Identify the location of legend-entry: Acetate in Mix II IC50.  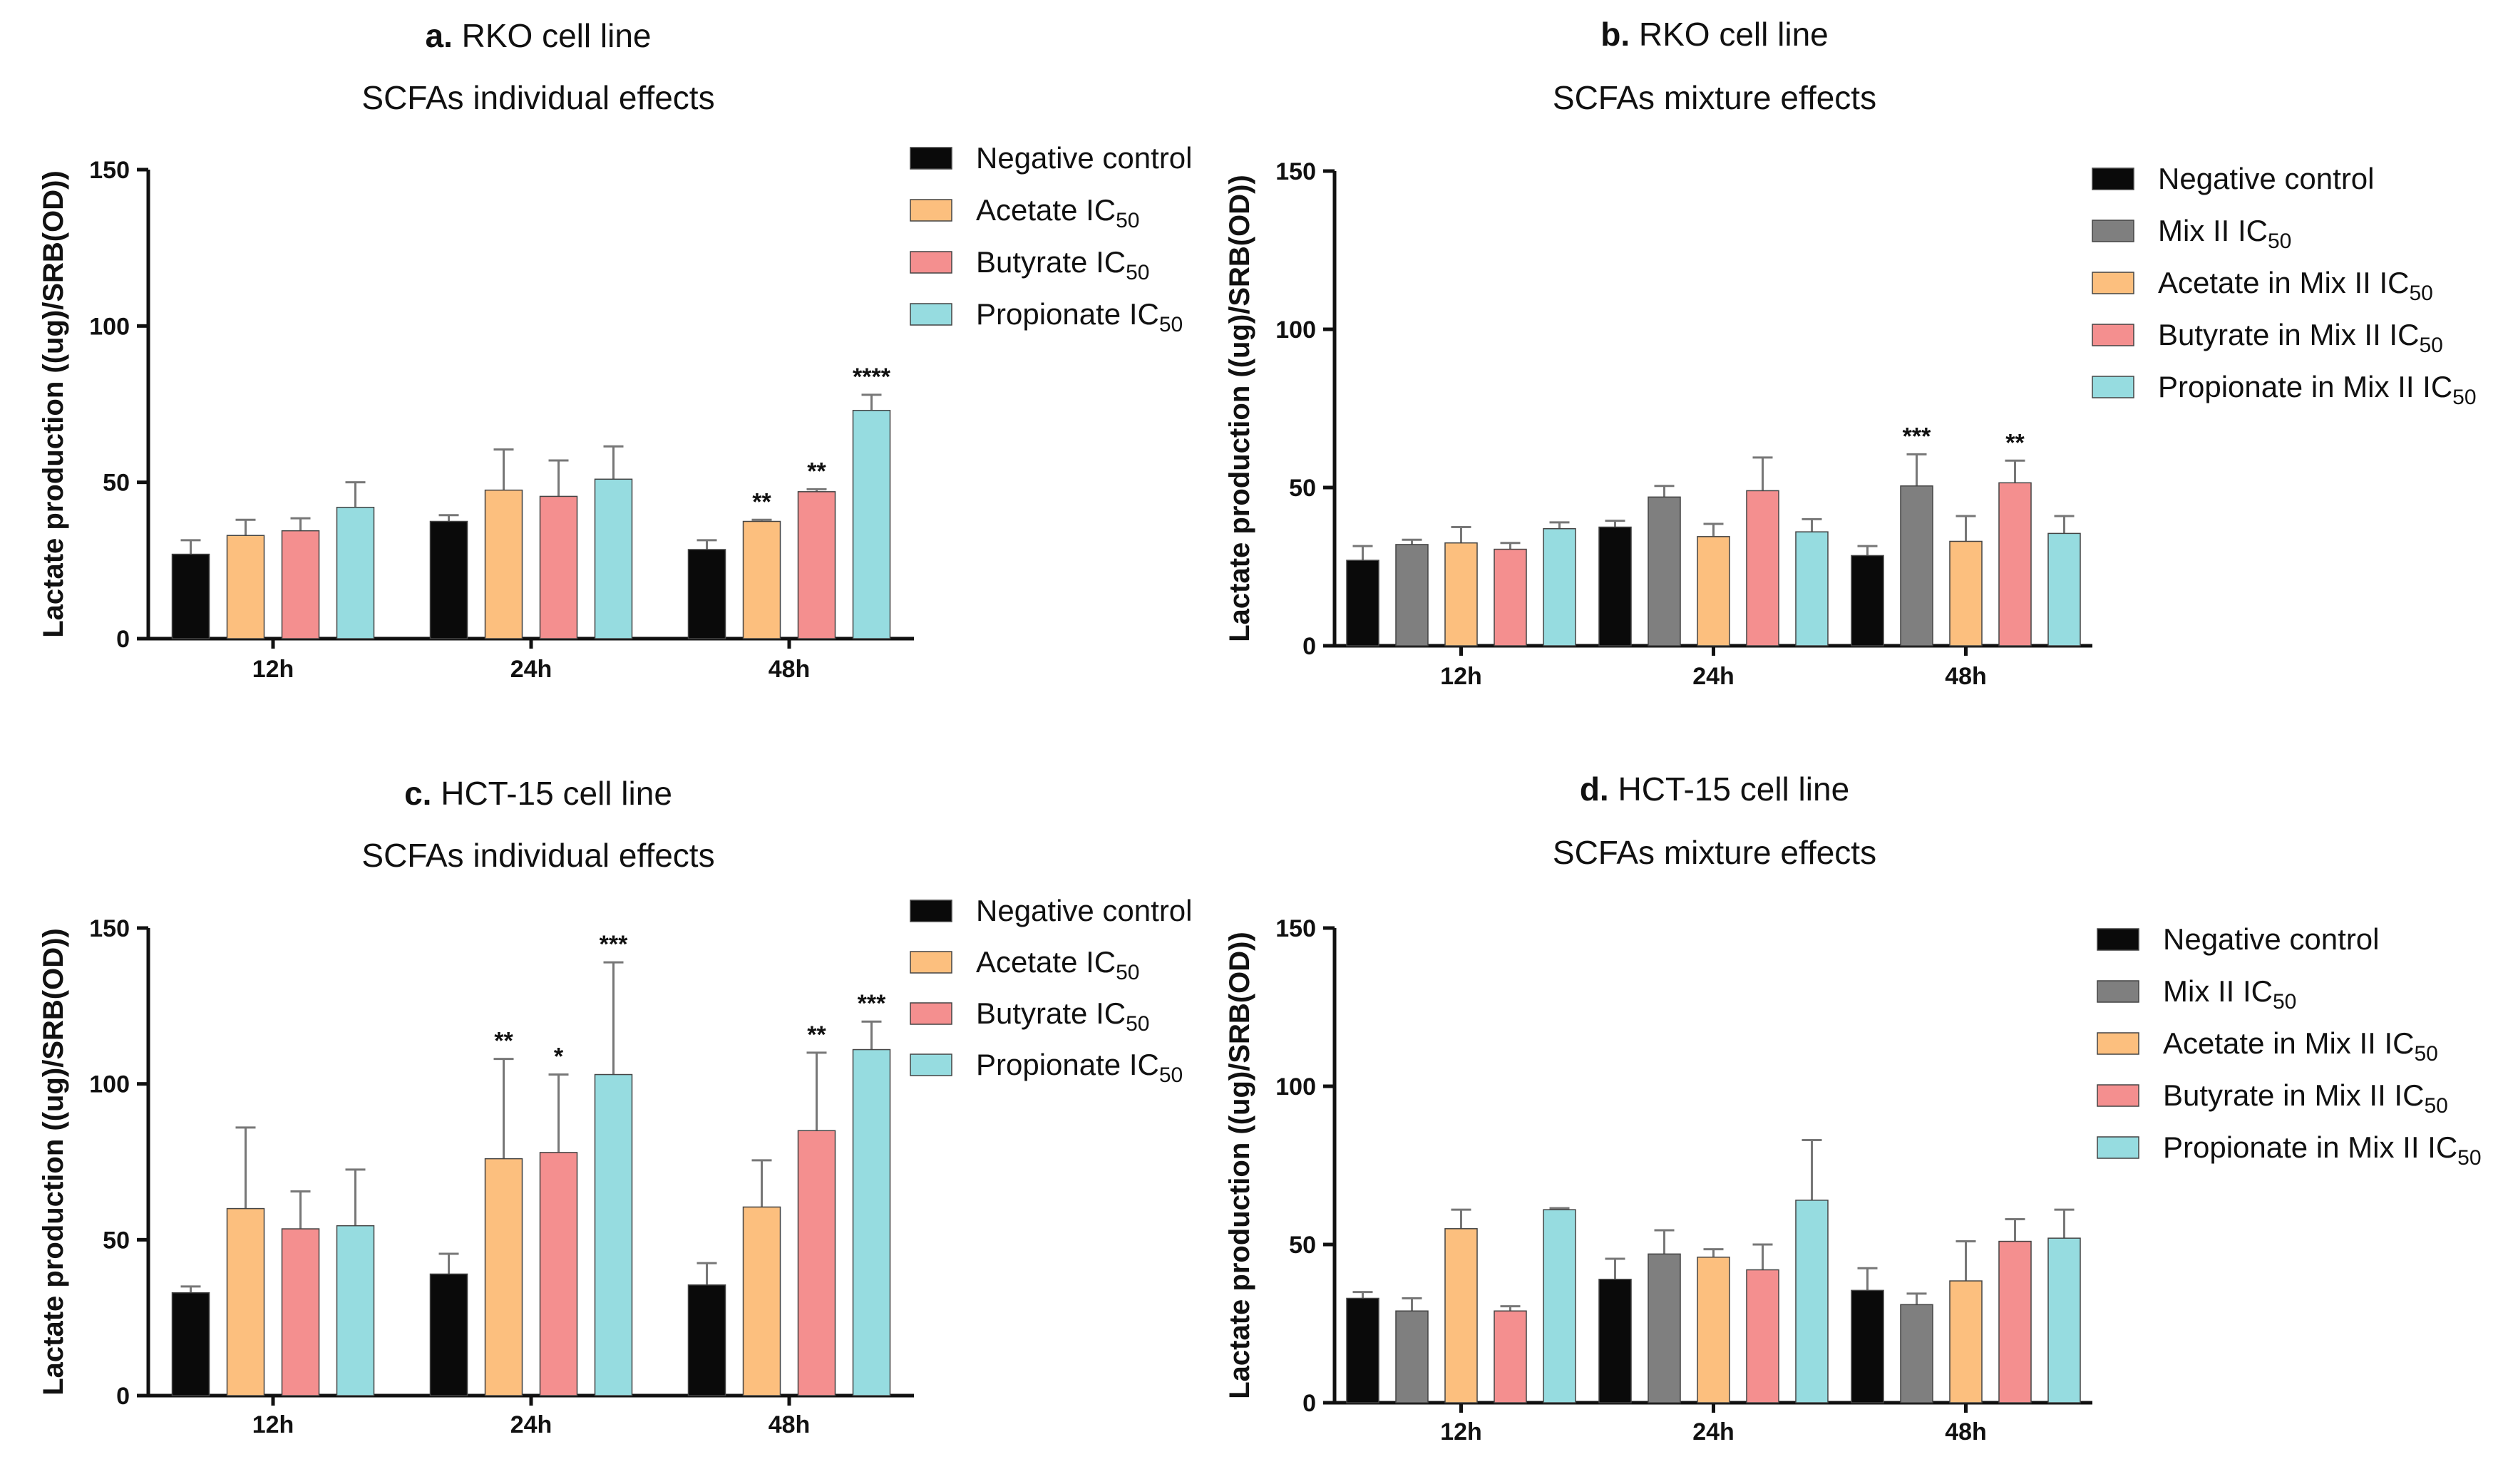
(2300, 1046).